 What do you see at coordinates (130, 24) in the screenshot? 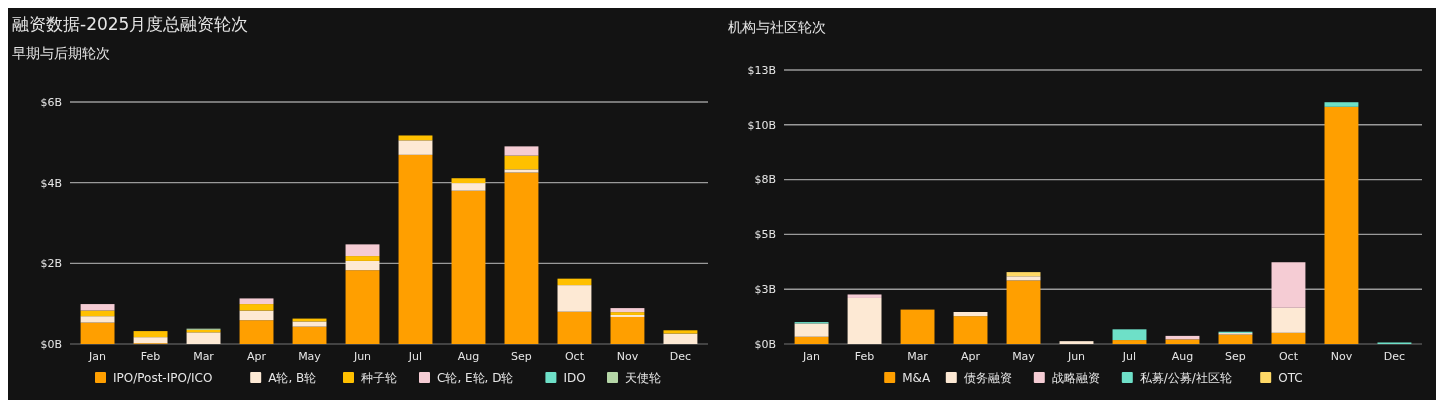
I see `chart-title: 融资数据-2025月度总融资轮次` at bounding box center [130, 24].